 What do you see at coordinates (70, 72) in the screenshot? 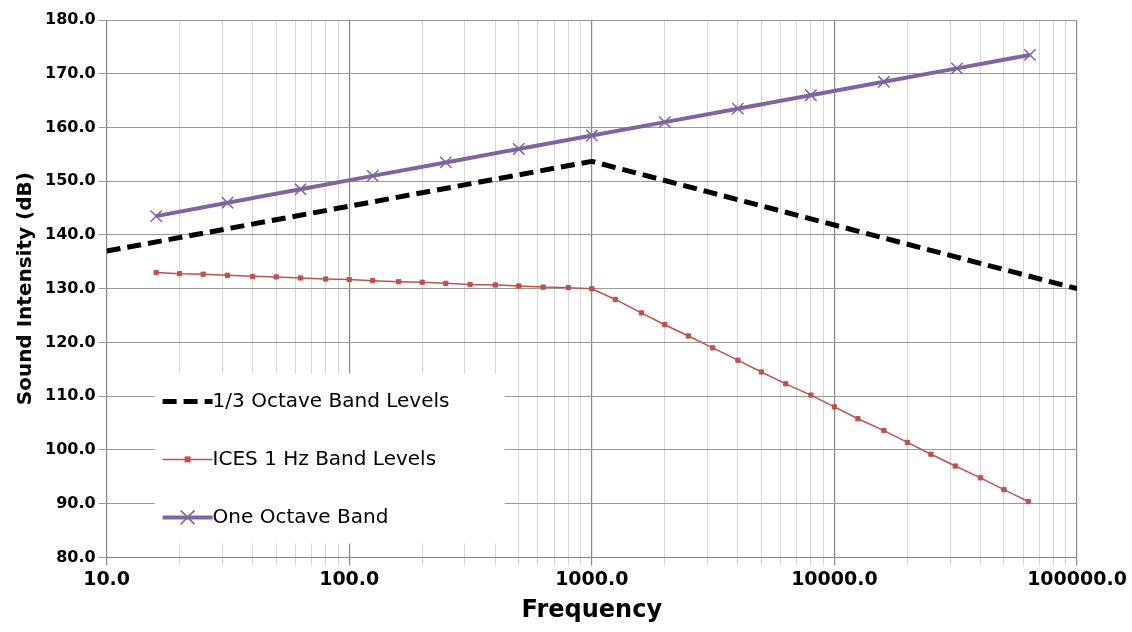
I see `y-tick-label: 170.0` at bounding box center [70, 72].